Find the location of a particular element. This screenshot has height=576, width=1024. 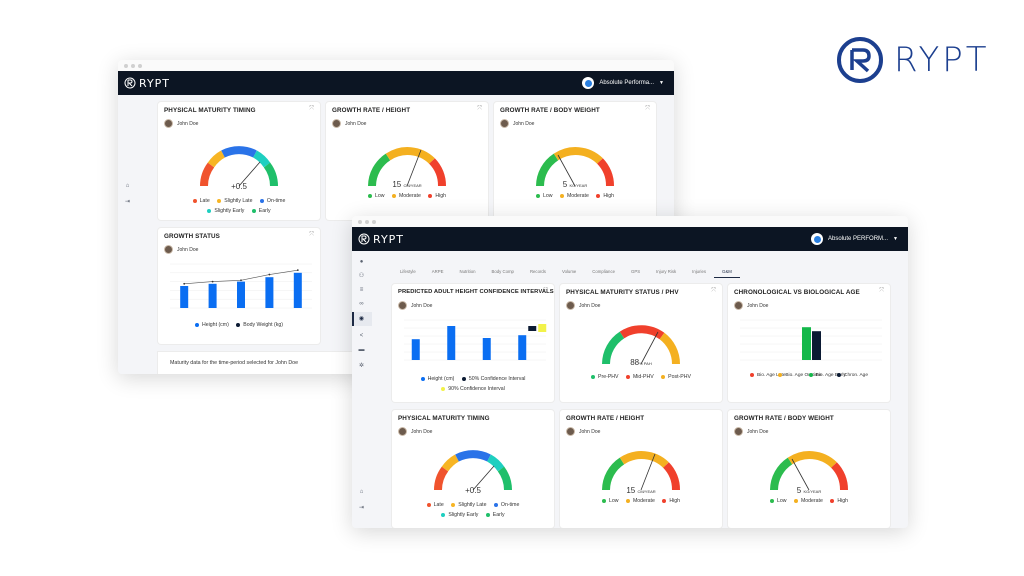

phv-value: 88% PAH is located at coordinates (641, 362).